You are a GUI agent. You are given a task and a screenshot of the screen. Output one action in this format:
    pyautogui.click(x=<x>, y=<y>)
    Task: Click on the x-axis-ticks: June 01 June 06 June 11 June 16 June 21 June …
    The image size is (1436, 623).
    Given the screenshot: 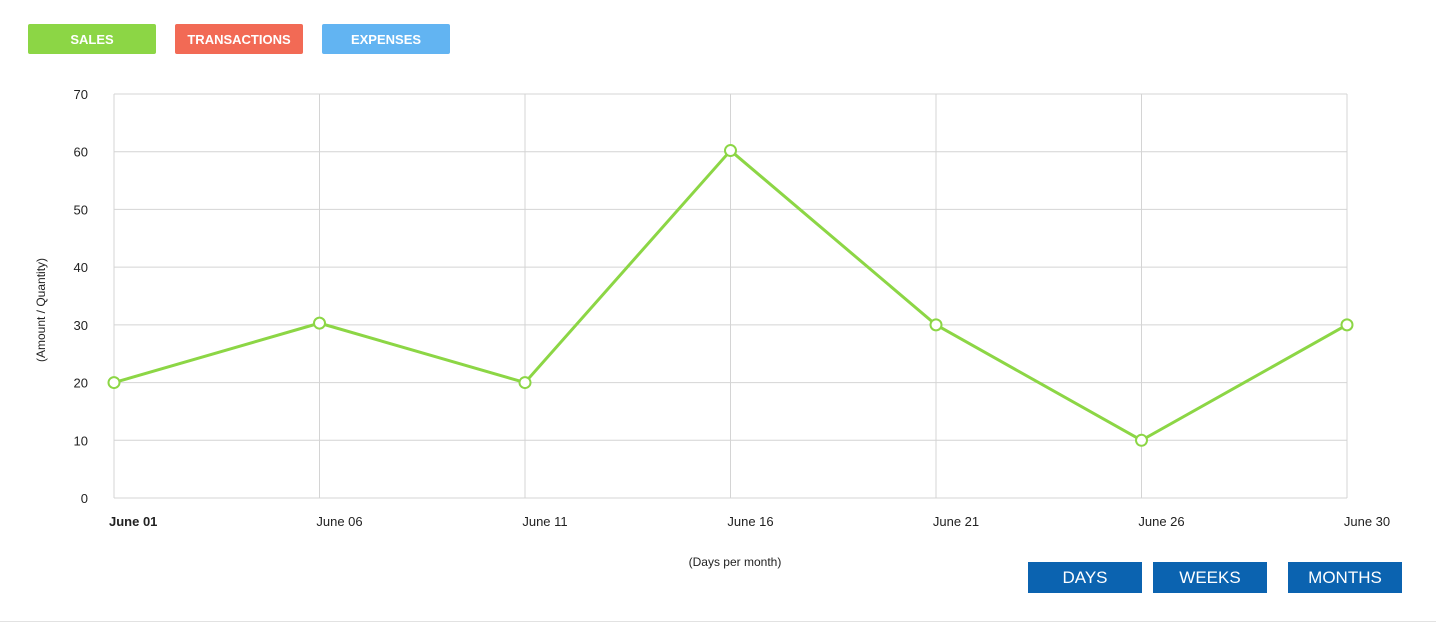 What is the action you would take?
    pyautogui.click(x=749, y=521)
    